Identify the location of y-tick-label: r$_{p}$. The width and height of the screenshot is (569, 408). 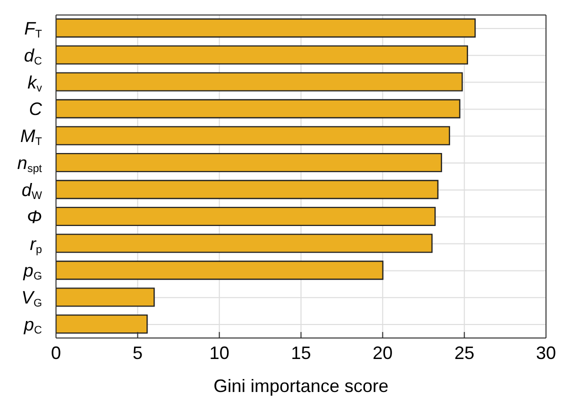
(36, 245).